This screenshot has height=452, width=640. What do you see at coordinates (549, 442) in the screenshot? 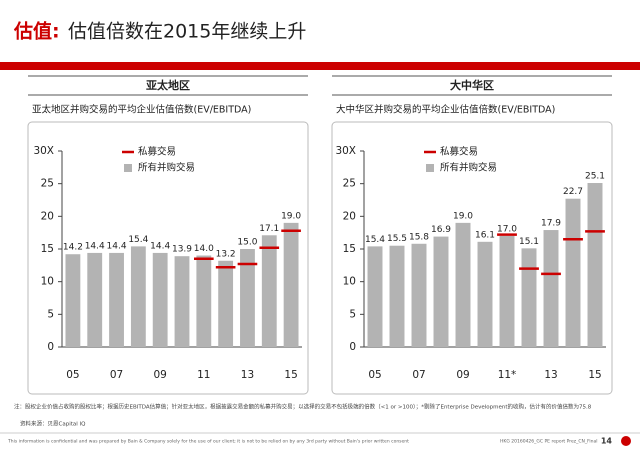
I see `doc-code: HKG 20160426_GC PE report Prez_CN_Final` at bounding box center [549, 442].